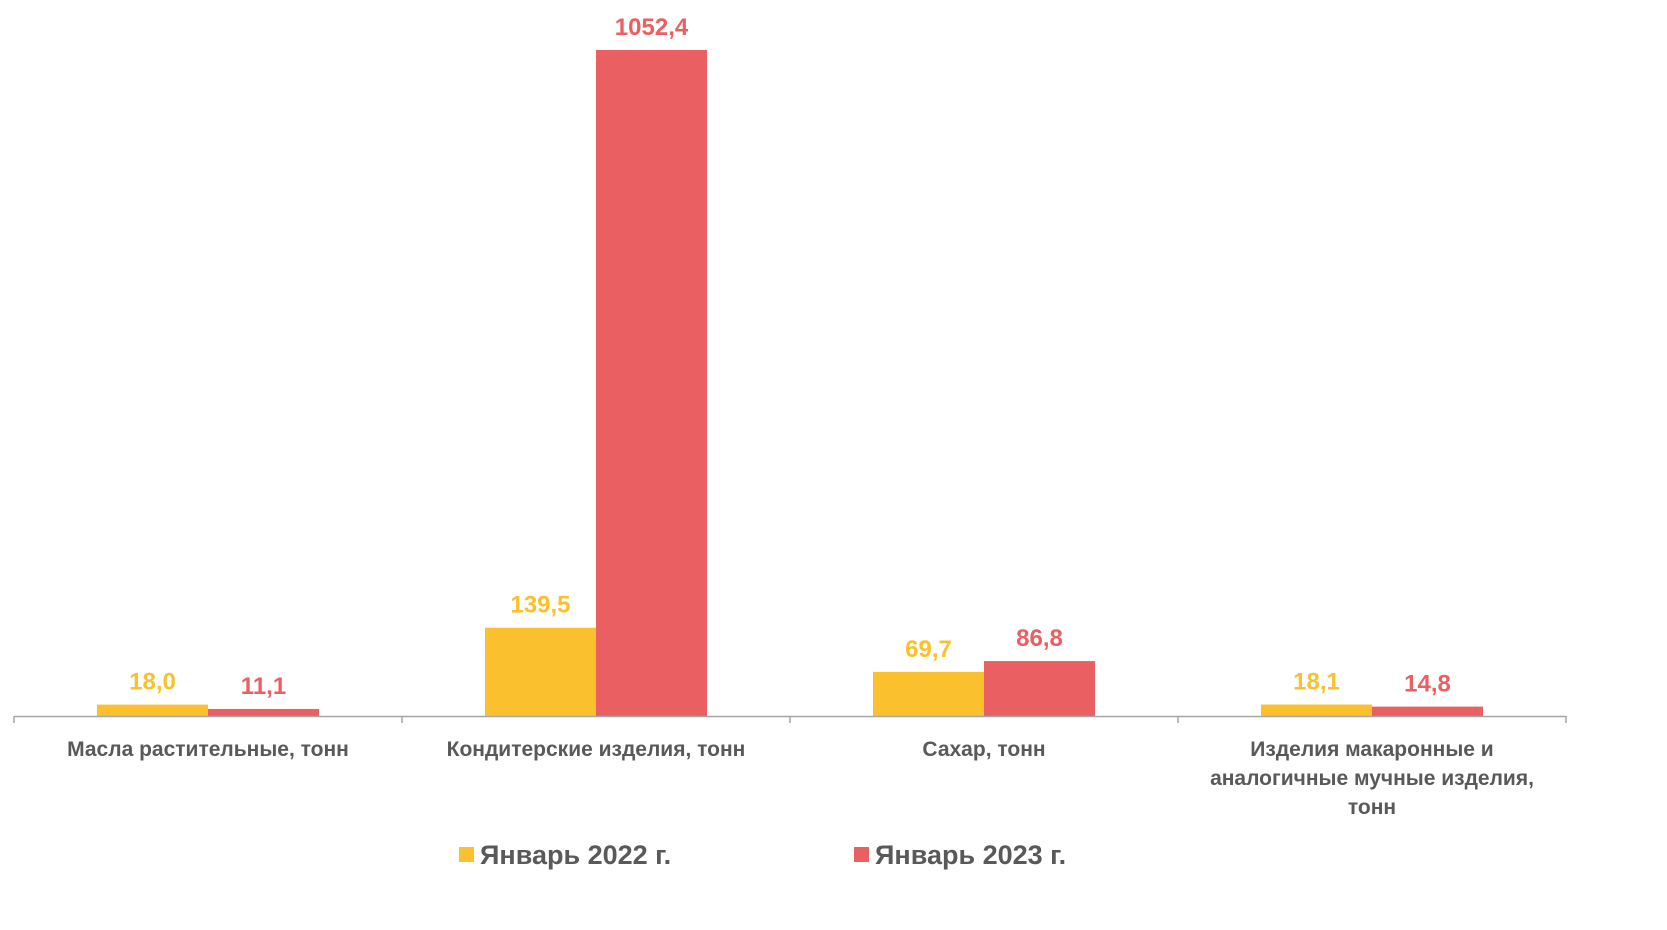 Image resolution: width=1667 pixels, height=930 pixels. What do you see at coordinates (652, 27) in the screenshot?
I see `data-label-s2-c2: 1052,4` at bounding box center [652, 27].